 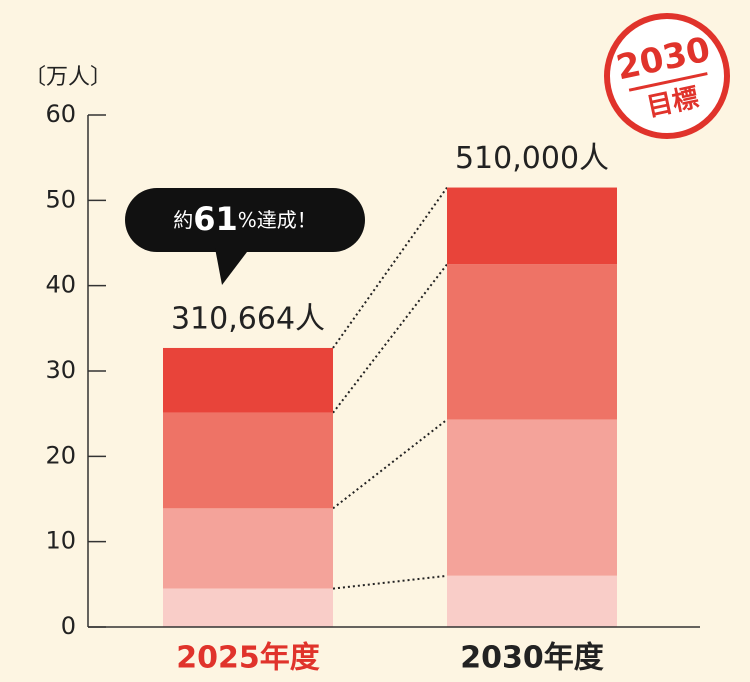 I want to click on y-tick-label: 20, so click(x=60, y=455).